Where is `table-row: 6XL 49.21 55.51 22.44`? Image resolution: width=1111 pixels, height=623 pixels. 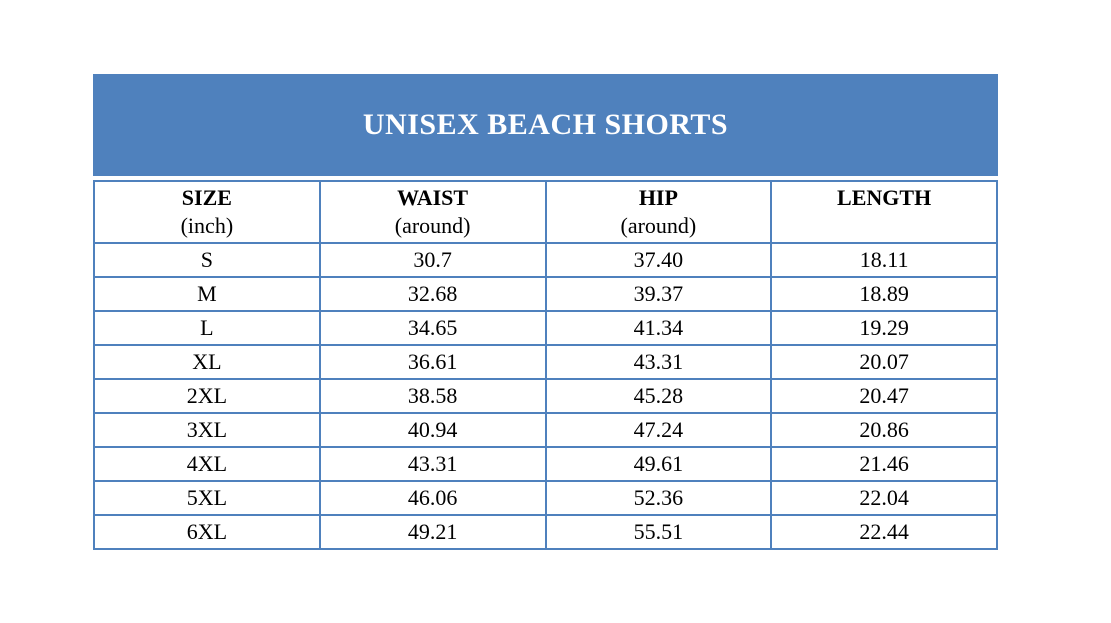
table-row: 6XL 49.21 55.51 22.44 is located at coordinates (545, 532).